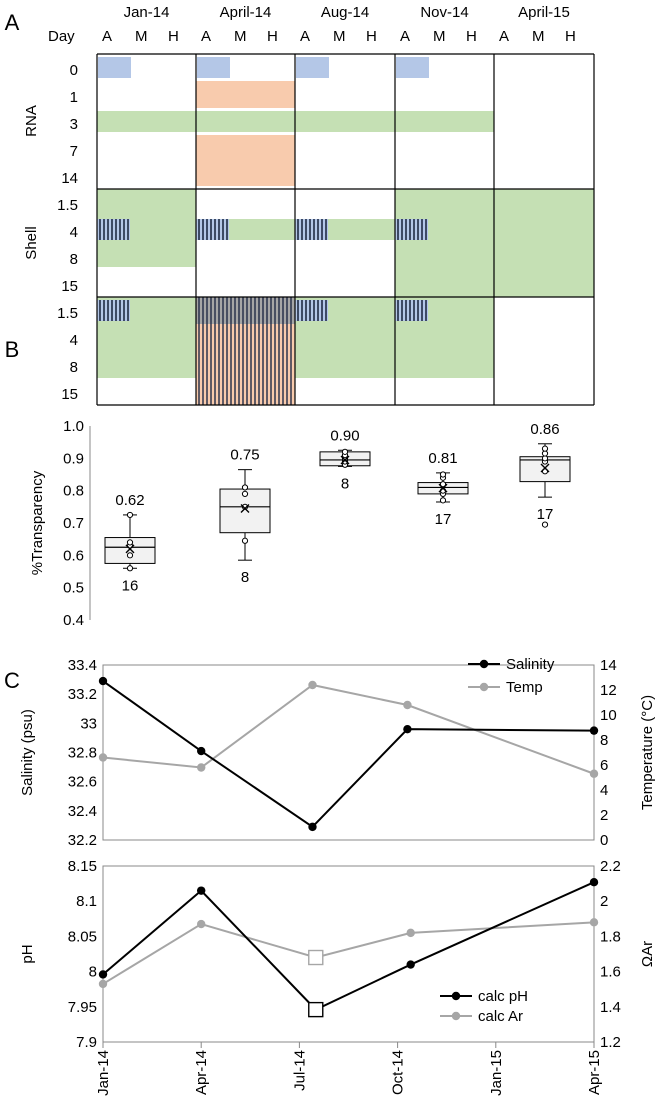 The height and width of the screenshot is (1109, 667). I want to click on y-tick-label: 1.0, so click(73, 426).